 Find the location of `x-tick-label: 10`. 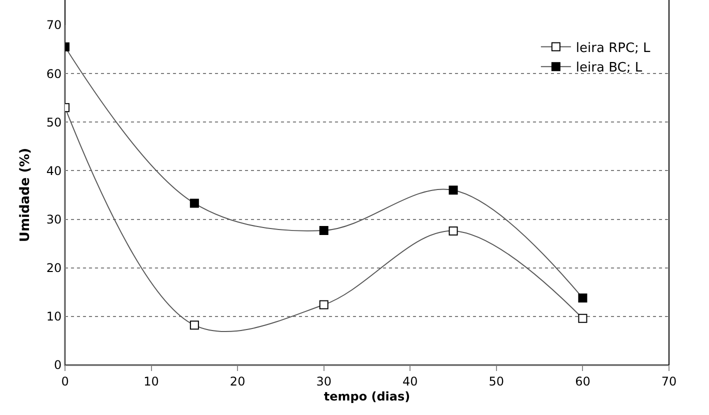

x-tick-label: 10 is located at coordinates (151, 381).